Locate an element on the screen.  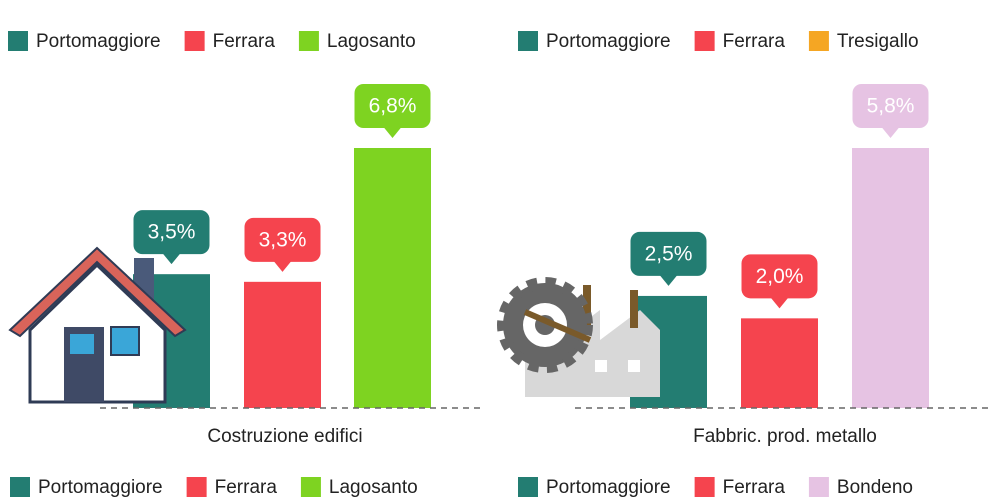
value-label: 2,0% is located at coordinates (780, 276).